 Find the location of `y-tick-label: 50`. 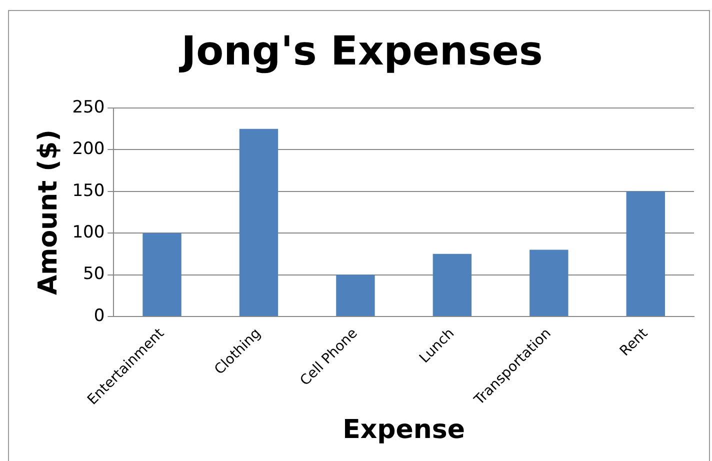

y-tick-label: 50 is located at coordinates (94, 274).